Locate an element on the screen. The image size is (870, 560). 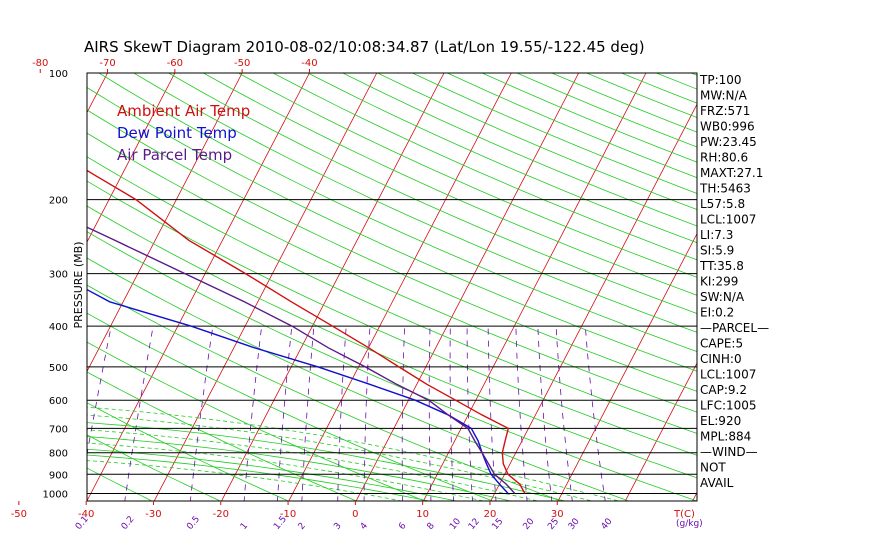
pressure-tick-label: 600 is located at coordinates (58, 401).